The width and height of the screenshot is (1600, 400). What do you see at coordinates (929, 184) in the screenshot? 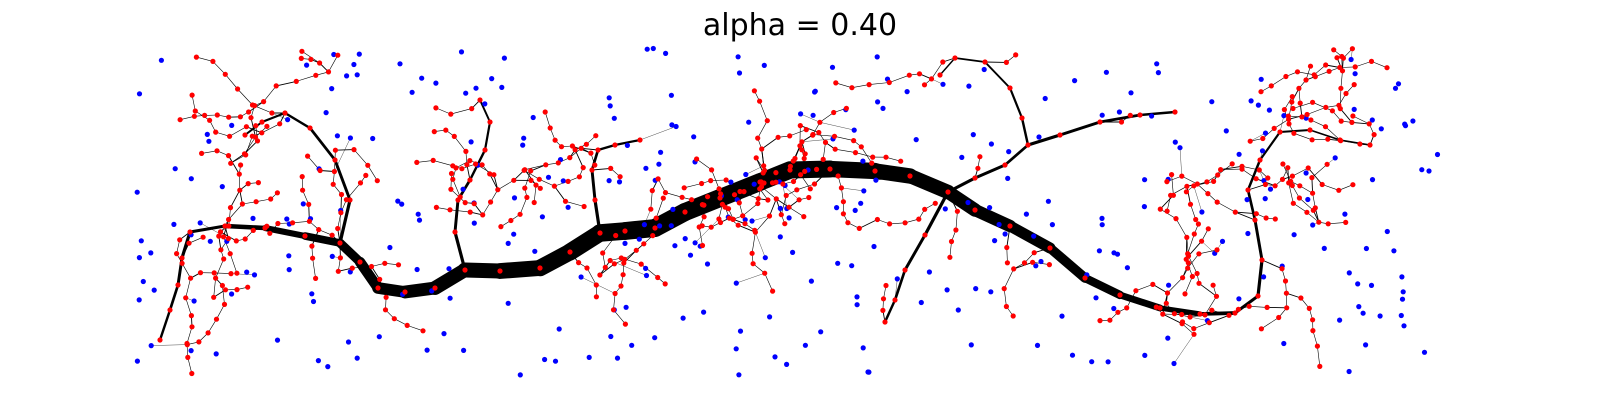
I see `trunk-edge` at bounding box center [929, 184].